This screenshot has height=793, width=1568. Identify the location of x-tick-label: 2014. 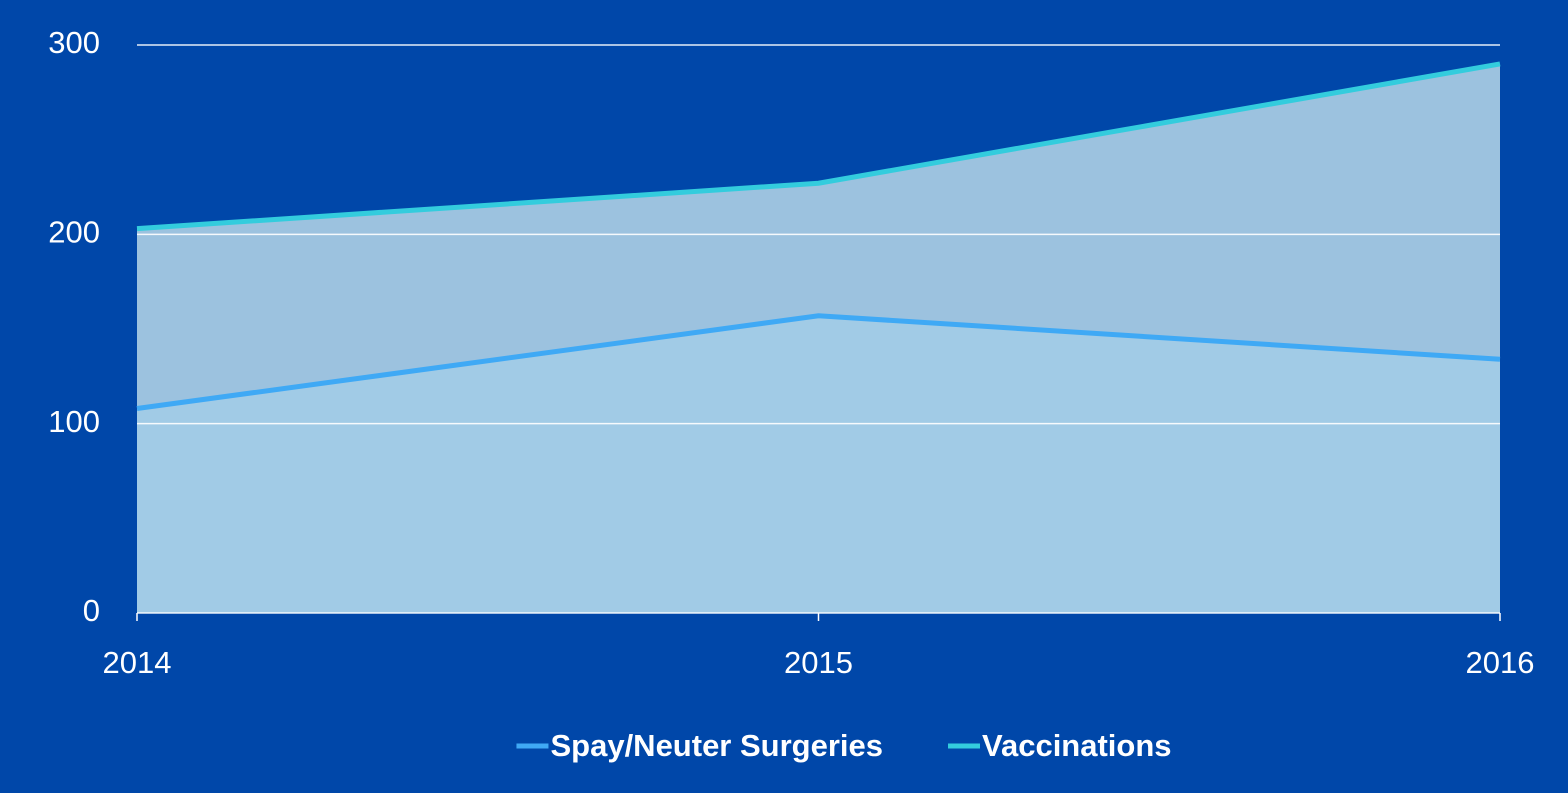
(137, 662).